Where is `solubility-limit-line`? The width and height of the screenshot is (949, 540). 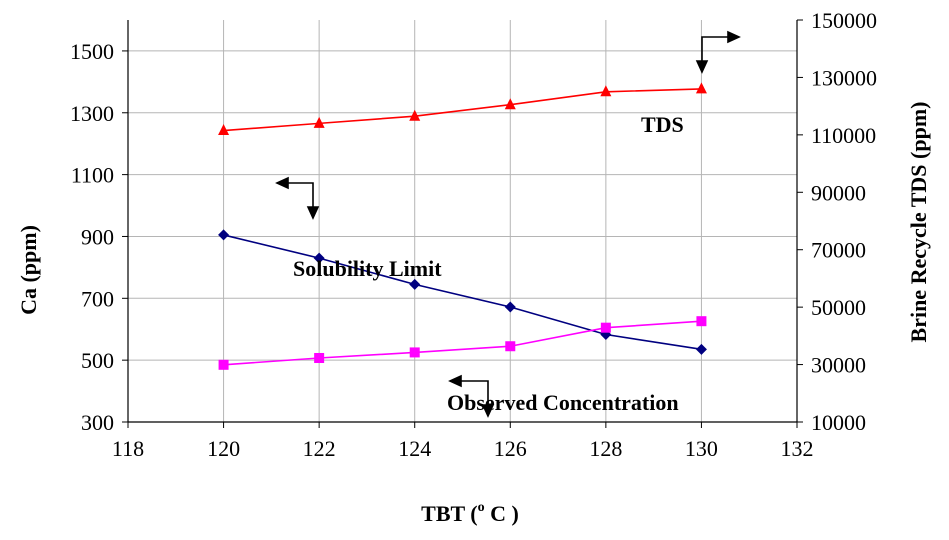
solubility-limit-line is located at coordinates (462, 292).